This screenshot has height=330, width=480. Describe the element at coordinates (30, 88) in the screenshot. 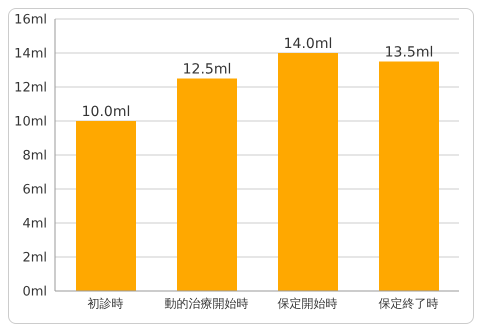

I see `y-tick-label: 12ml` at that location.